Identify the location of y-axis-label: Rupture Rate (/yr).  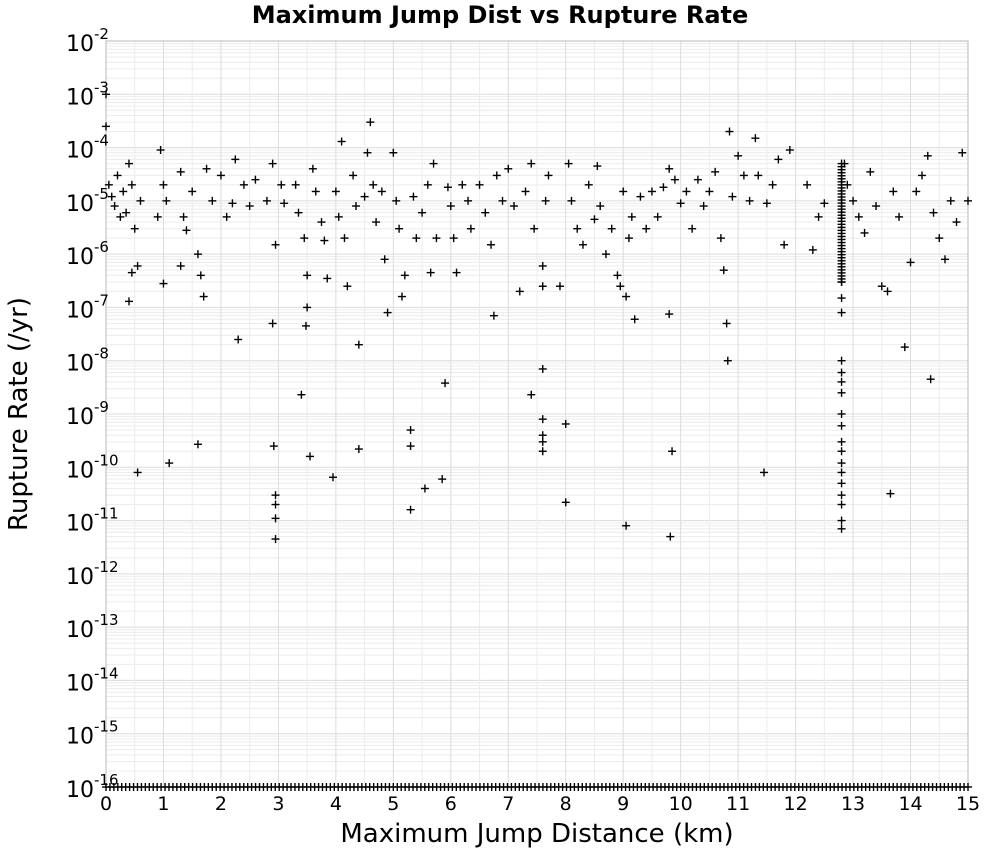
(19, 414).